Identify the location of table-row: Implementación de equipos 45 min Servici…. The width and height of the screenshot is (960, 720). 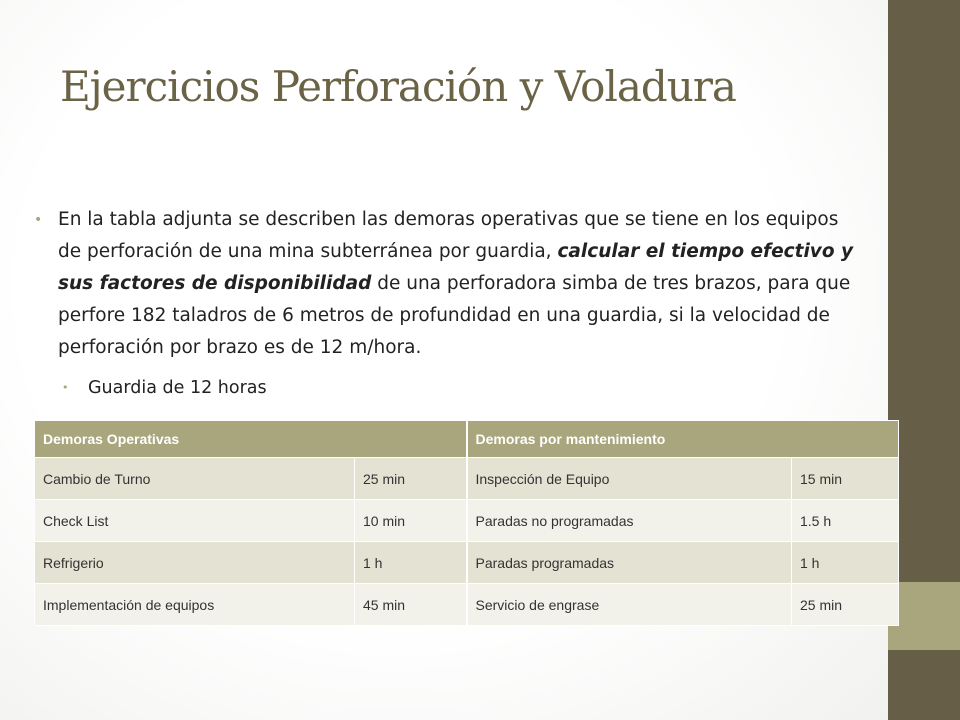
(466, 604).